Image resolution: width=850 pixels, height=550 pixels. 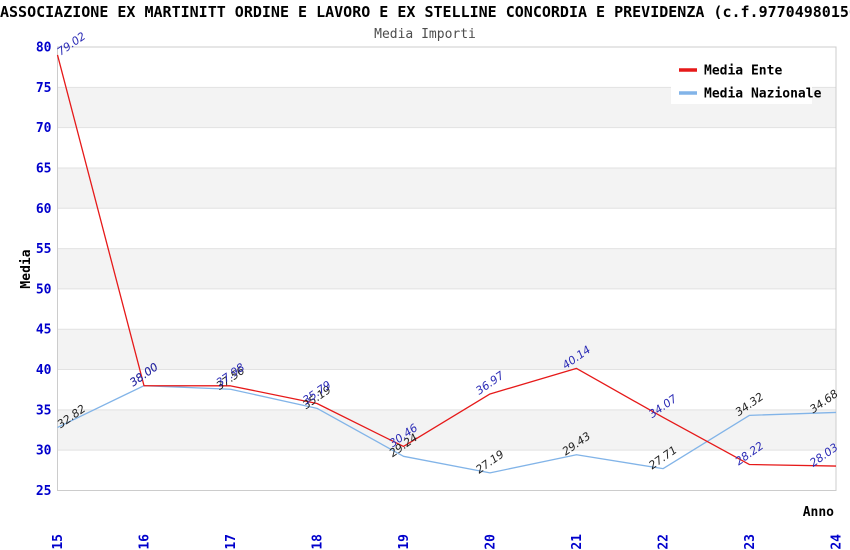 I want to click on y-tick-label: 35, so click(x=44, y=410).